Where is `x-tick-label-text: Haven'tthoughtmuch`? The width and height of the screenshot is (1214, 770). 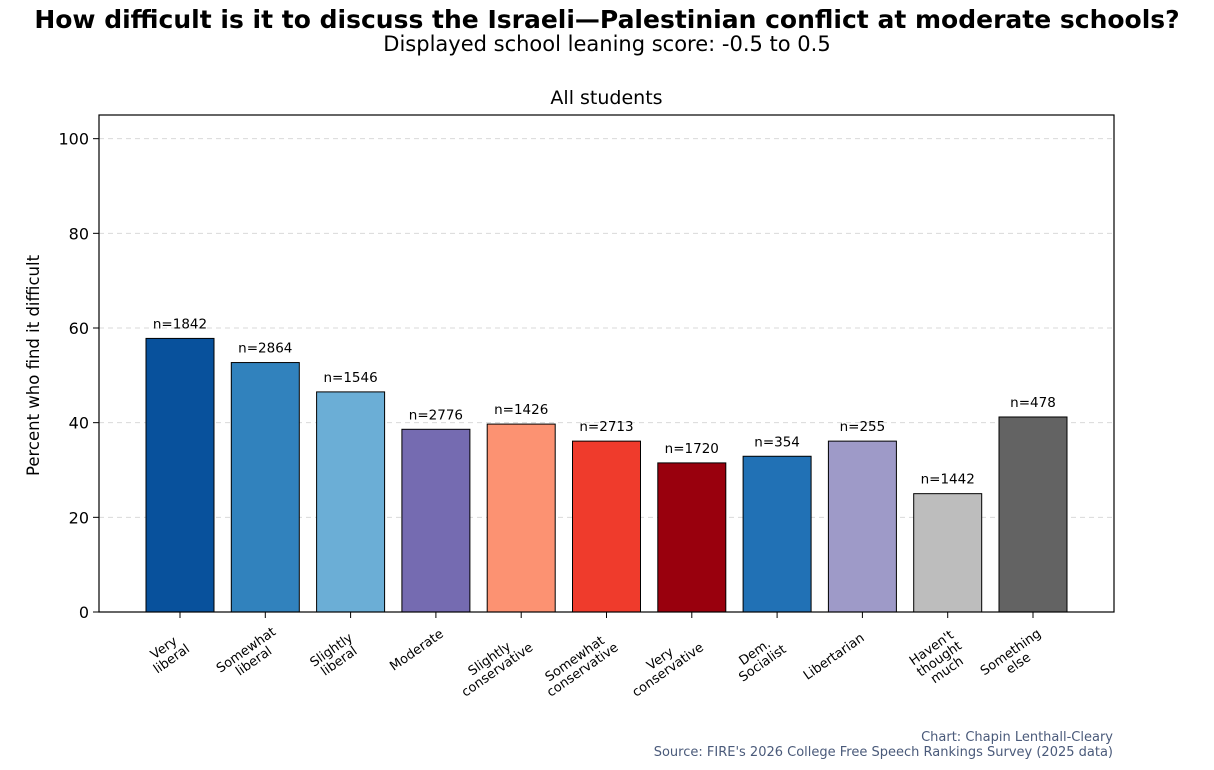
x-tick-label-text: Haven'tthoughtmuch is located at coordinates (940, 660).